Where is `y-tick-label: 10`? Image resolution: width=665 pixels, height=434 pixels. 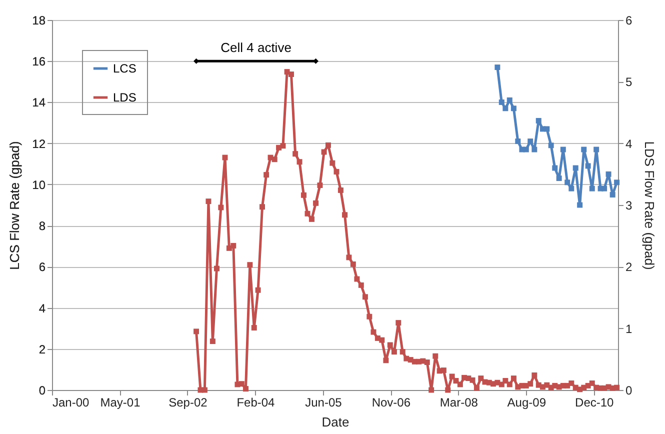
y-tick-label: 10 is located at coordinates (39, 185).